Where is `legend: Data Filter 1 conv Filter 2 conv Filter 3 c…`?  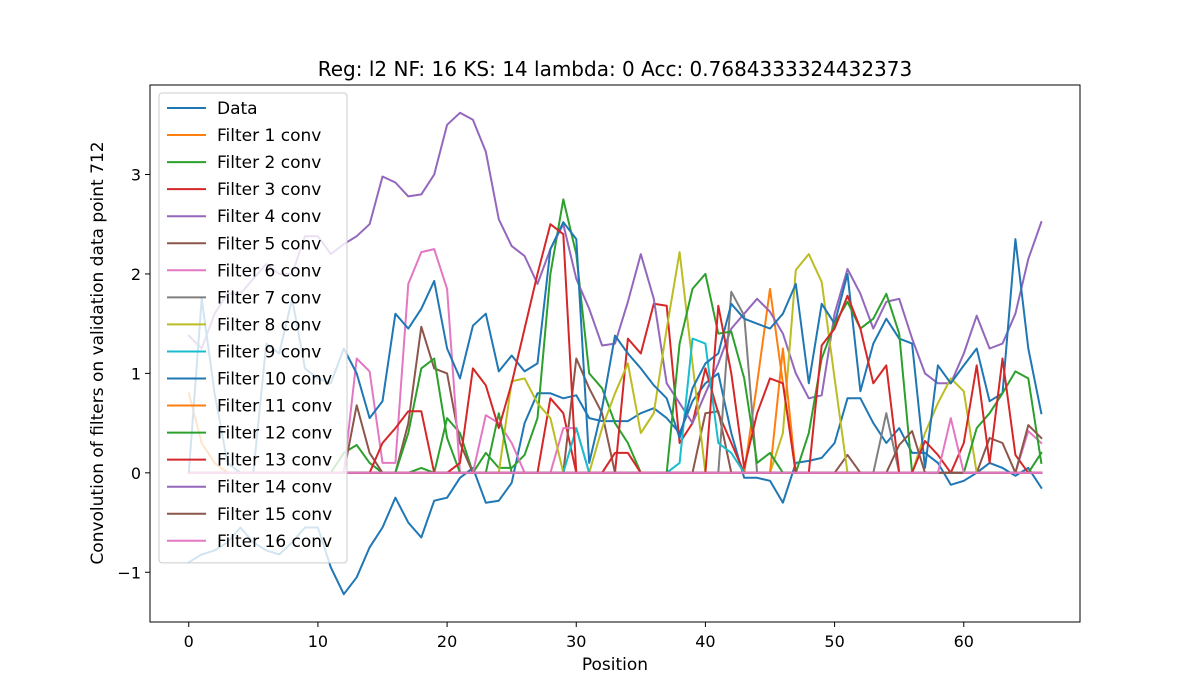 legend: Data Filter 1 conv Filter 2 conv Filter 3 c… is located at coordinates (253, 328).